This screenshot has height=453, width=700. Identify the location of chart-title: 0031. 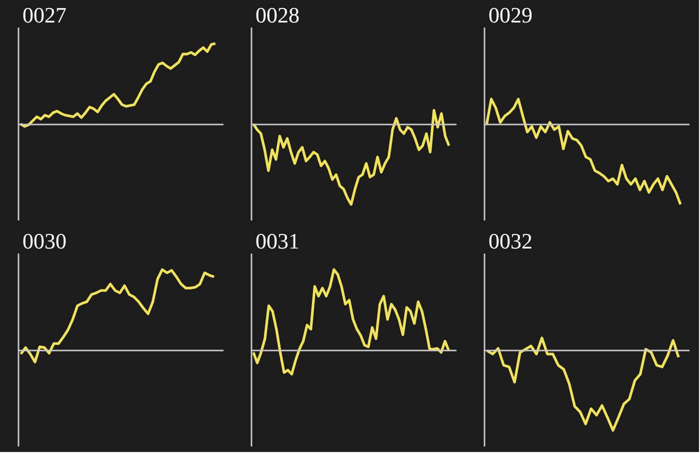
(278, 241).